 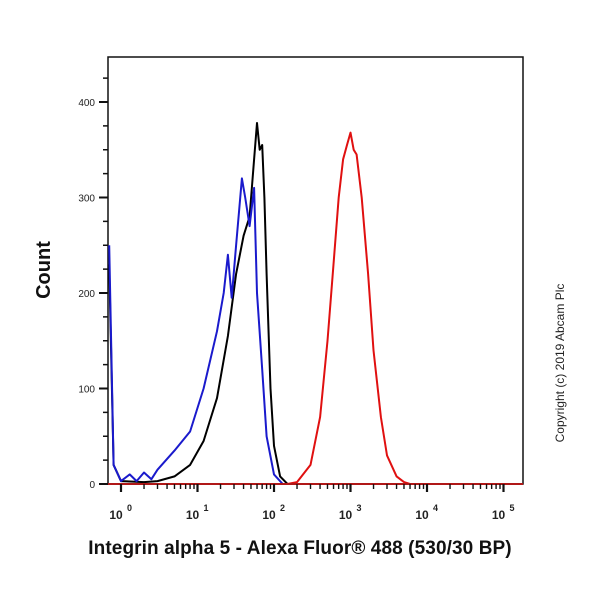 What do you see at coordinates (512, 508) in the screenshot?
I see `x-tick-exponent: 5` at bounding box center [512, 508].